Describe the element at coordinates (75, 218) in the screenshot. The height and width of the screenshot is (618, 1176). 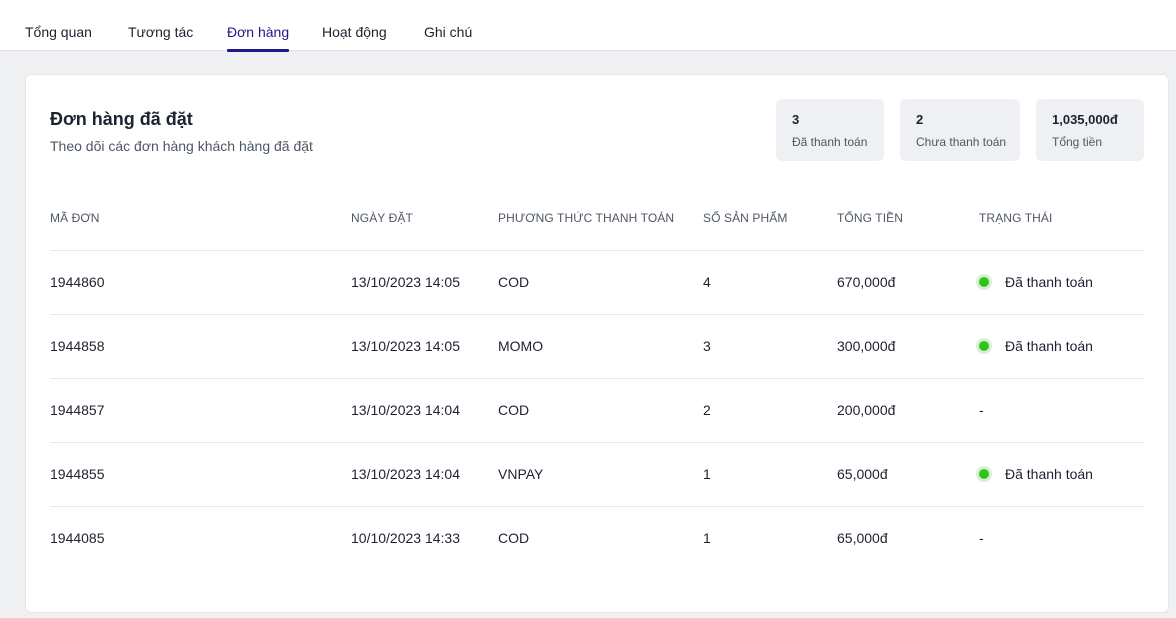
I see `column-header-order-id: Mã đơn` at that location.